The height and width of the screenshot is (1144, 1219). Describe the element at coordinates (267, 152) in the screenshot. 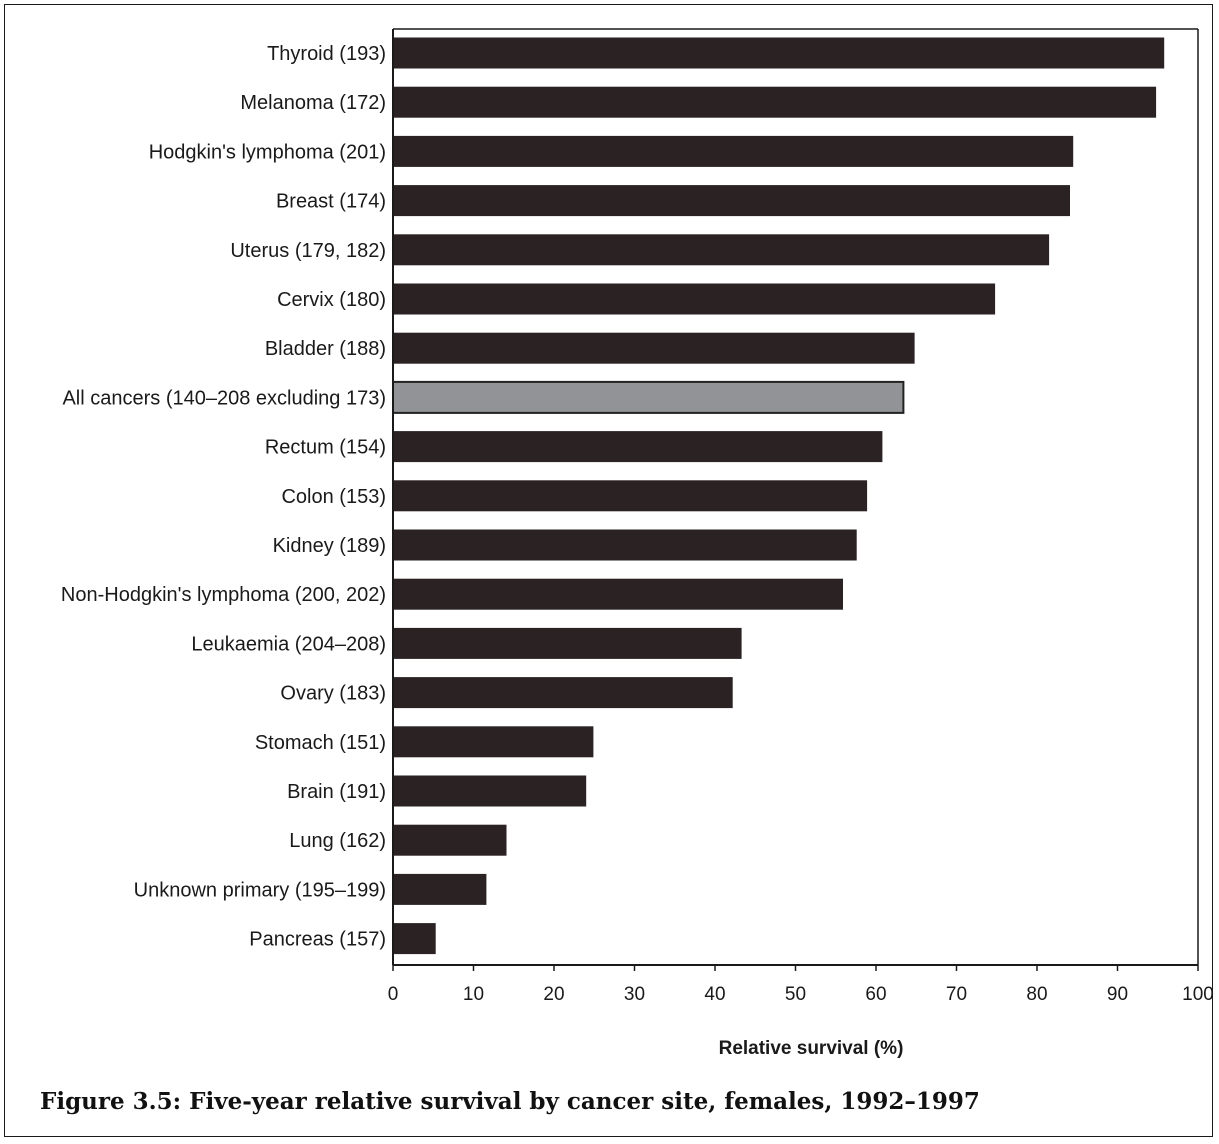

I see `category-label-2: Hodgkin's lymphoma (201)` at that location.